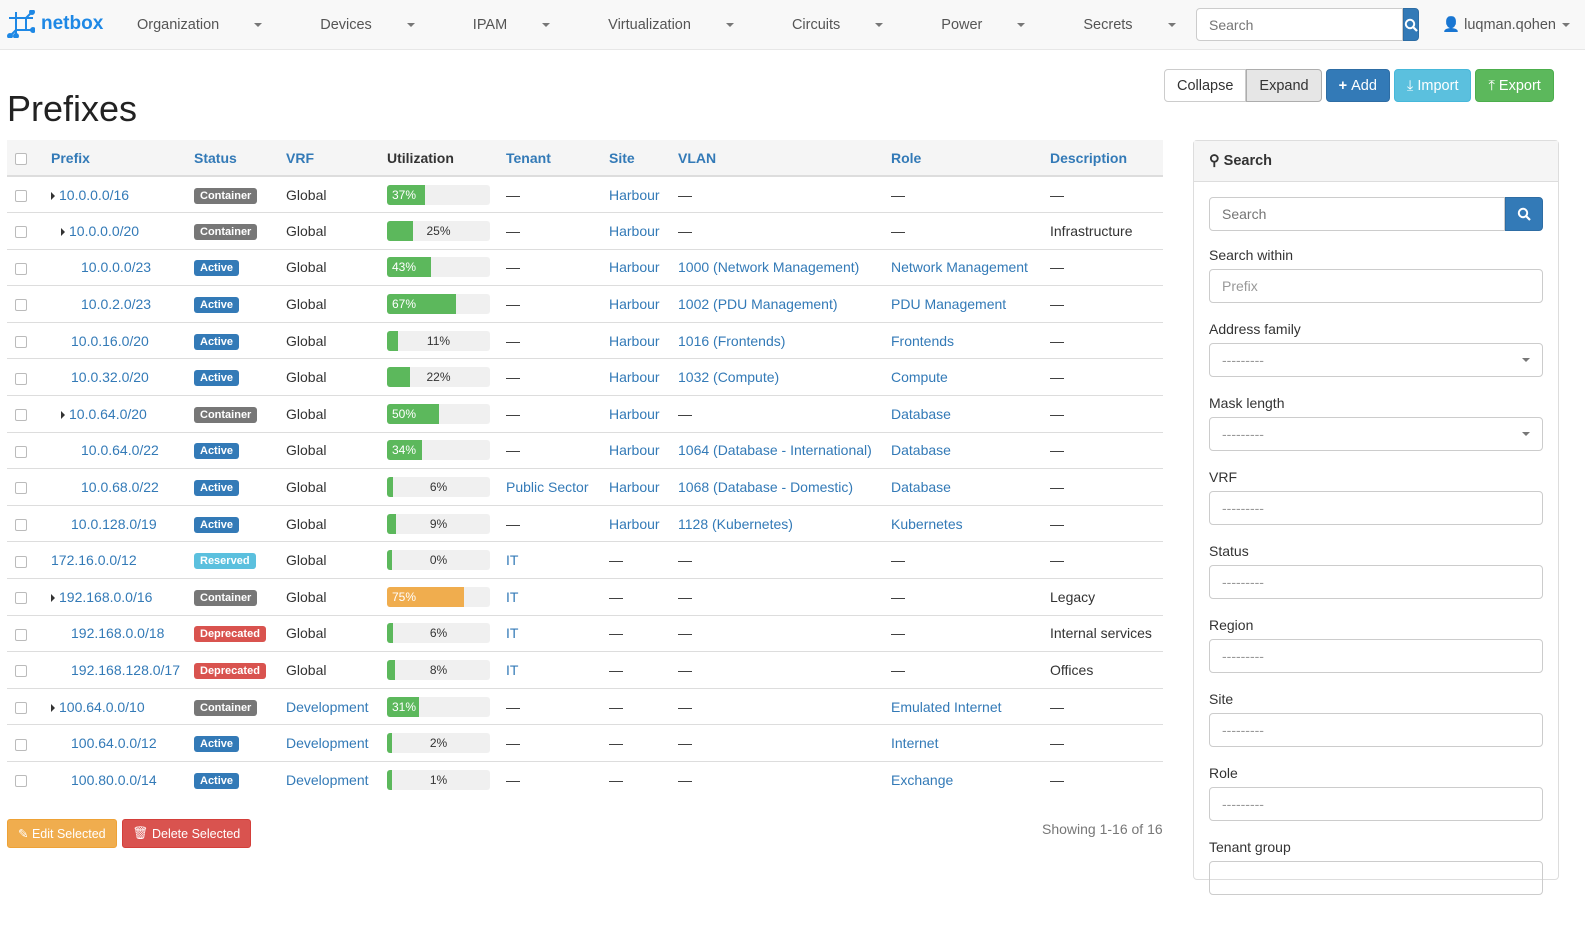 The image size is (1585, 928). What do you see at coordinates (635, 158) in the screenshot?
I see `col-site: Site` at bounding box center [635, 158].